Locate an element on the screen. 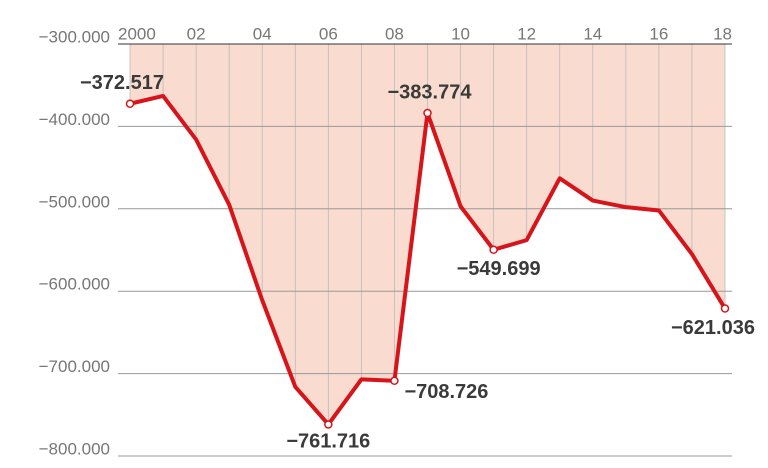  x-tick-label: 18 is located at coordinates (722, 33).